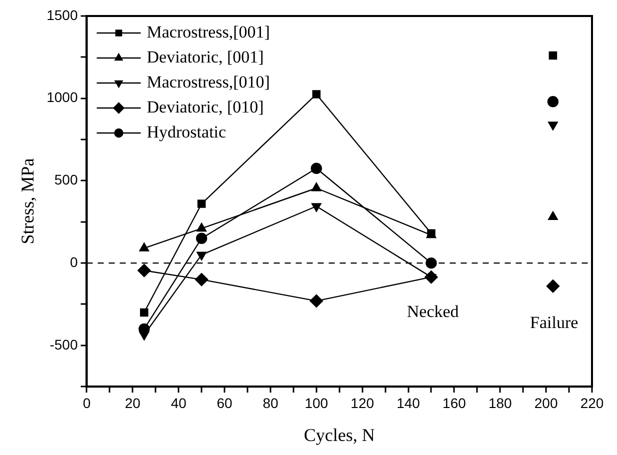  What do you see at coordinates (554, 322) in the screenshot?
I see `annotation: Failure` at bounding box center [554, 322].